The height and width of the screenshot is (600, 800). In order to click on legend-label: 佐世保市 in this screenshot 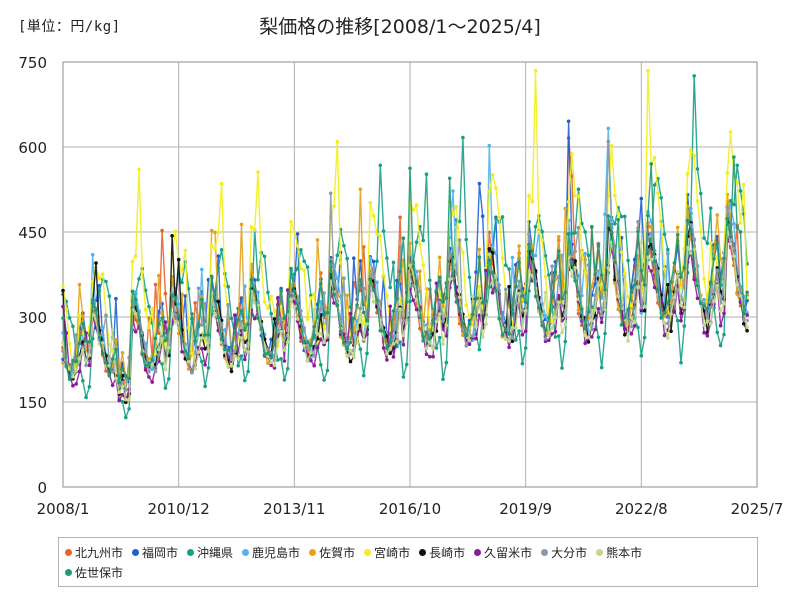, I will do `click(99, 572)`.